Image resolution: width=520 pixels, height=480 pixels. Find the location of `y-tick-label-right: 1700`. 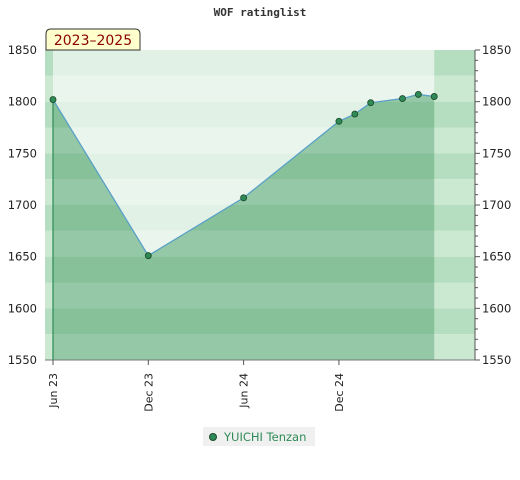

y-tick-label-right: 1700 is located at coordinates (496, 205).